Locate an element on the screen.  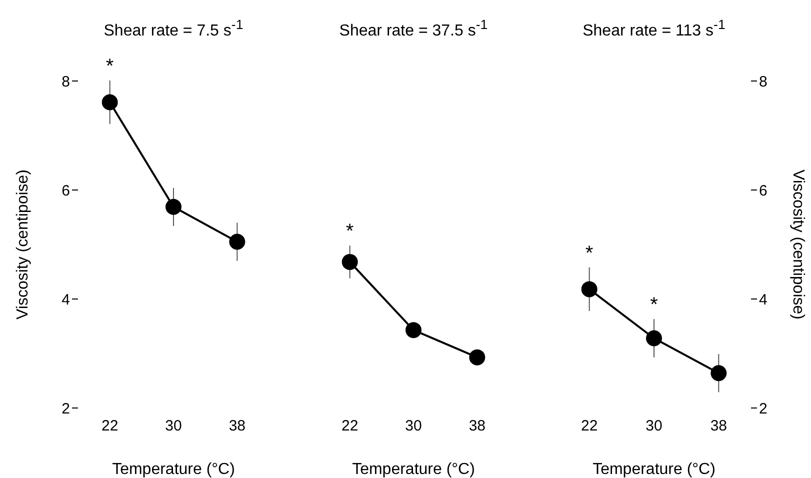
chart-title: Shear rate = 113 s$^{-1}$ is located at coordinates (654, 28).